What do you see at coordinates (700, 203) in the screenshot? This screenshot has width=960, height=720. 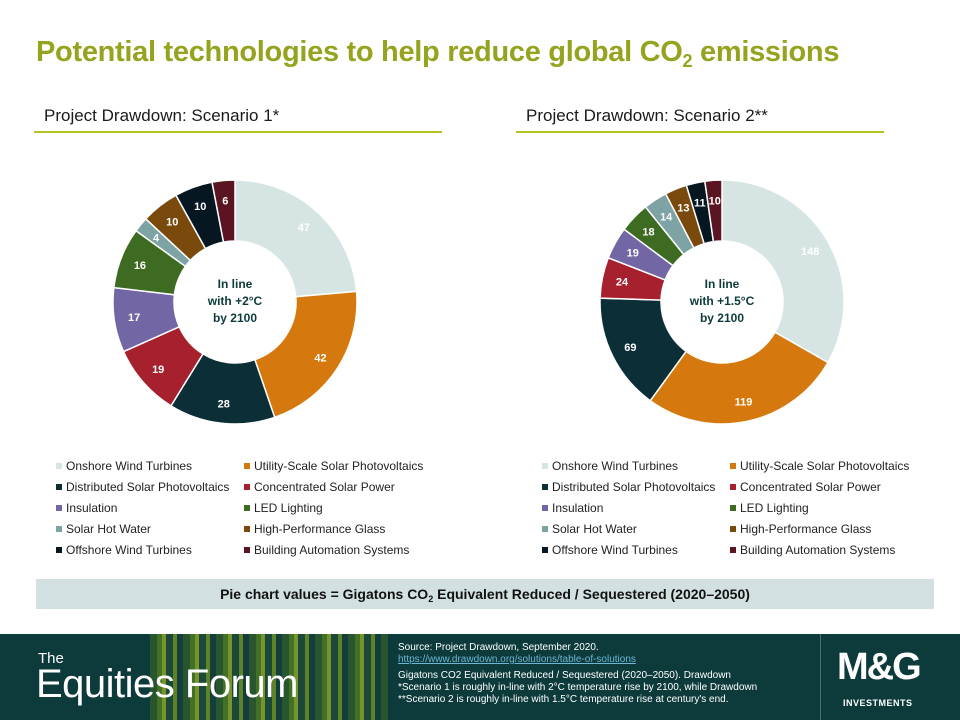 I see `data-label-offshore-wind-turbines: 11` at bounding box center [700, 203].